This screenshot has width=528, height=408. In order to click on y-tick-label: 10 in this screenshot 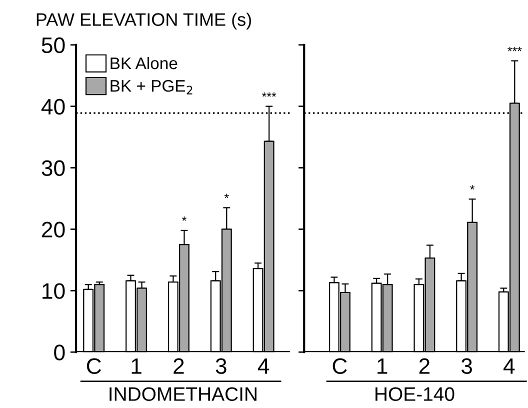, I will do `click(53, 291)`.